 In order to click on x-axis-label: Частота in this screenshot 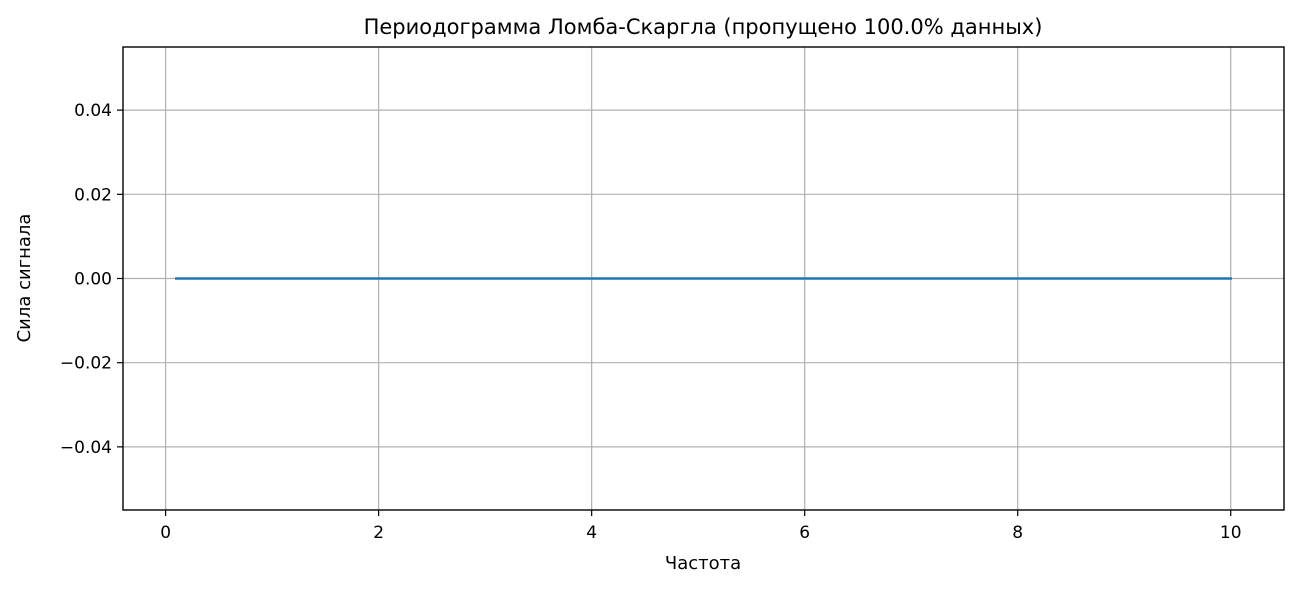, I will do `click(703, 563)`.